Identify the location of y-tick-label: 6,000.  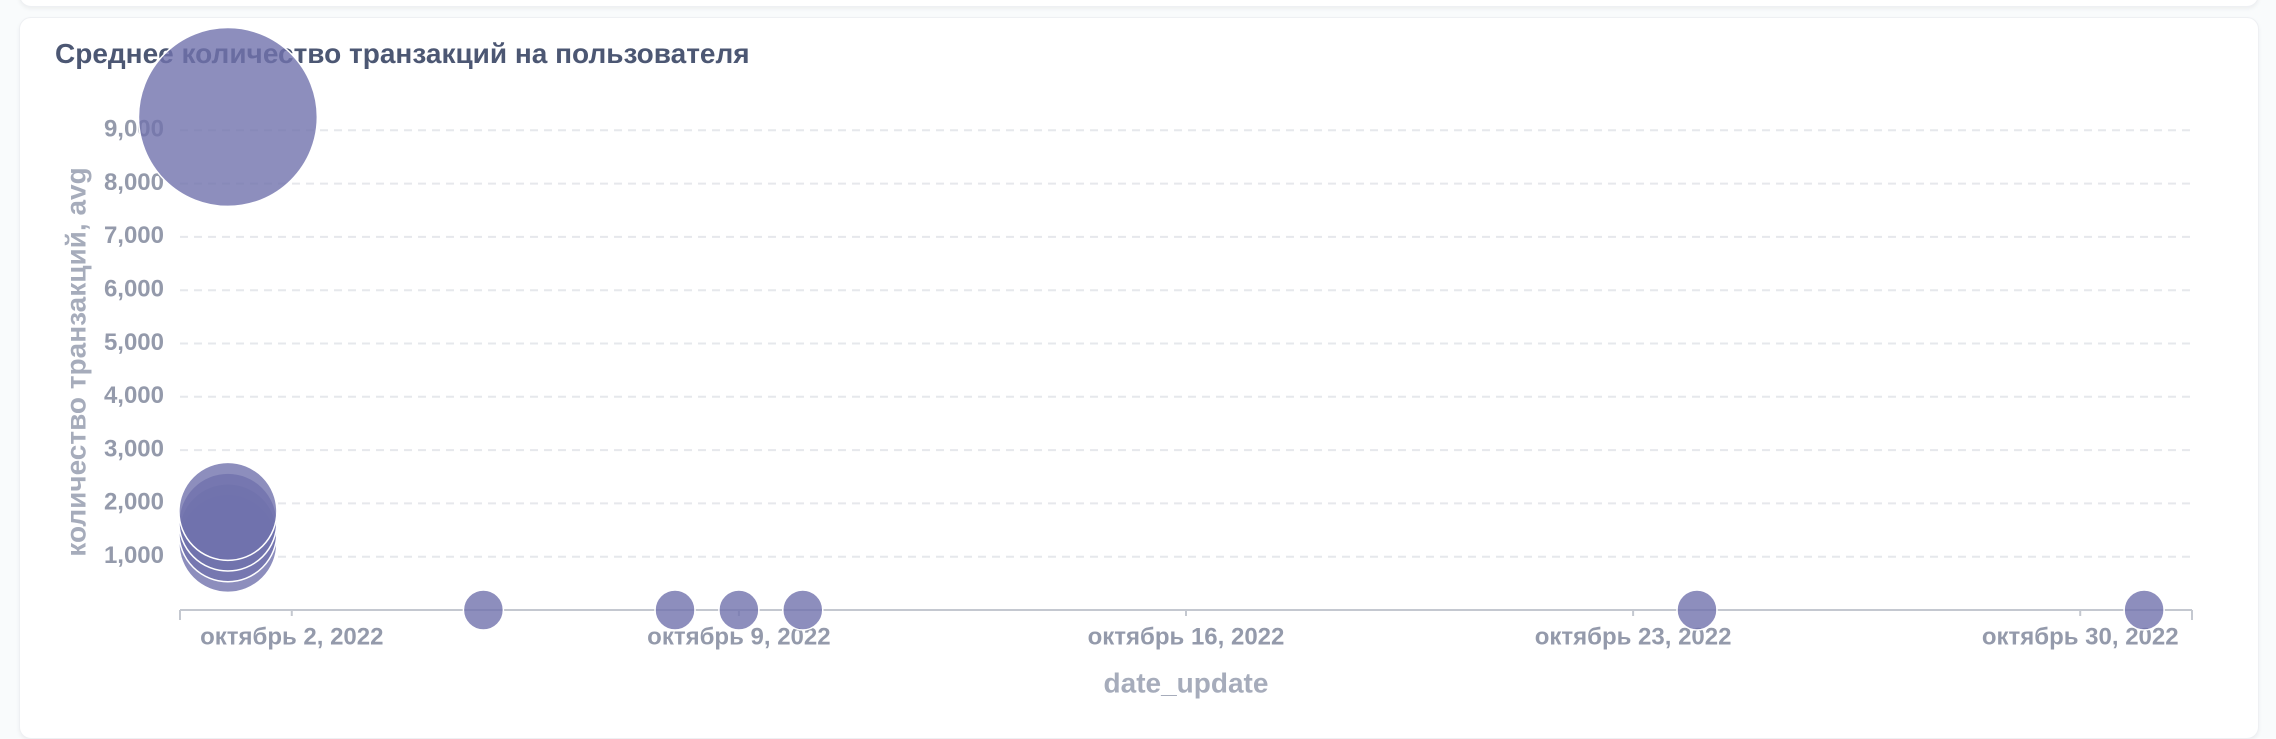
(134, 289).